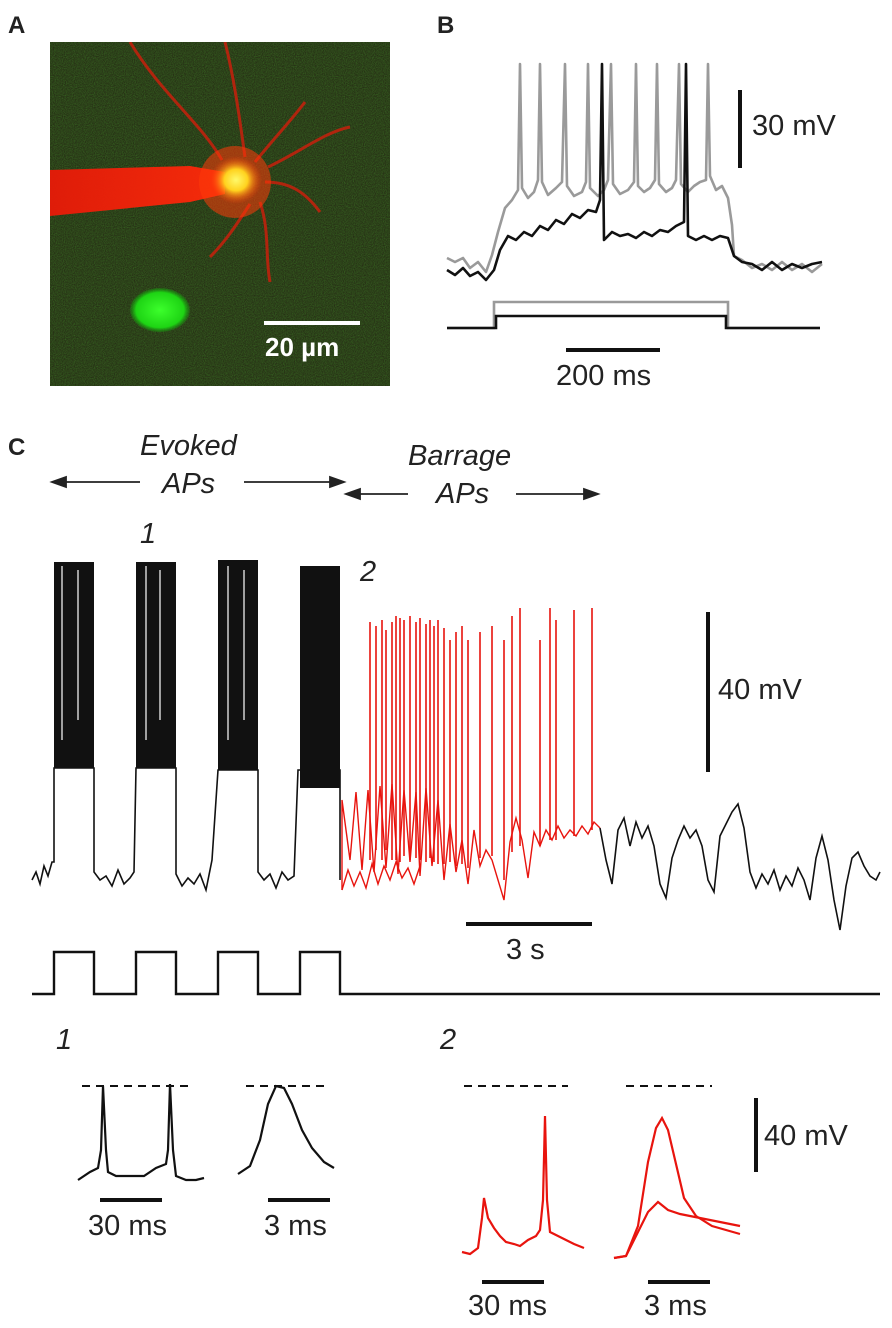  What do you see at coordinates (634, 168) in the screenshot?
I see `panel-b-grey-trace` at bounding box center [634, 168].